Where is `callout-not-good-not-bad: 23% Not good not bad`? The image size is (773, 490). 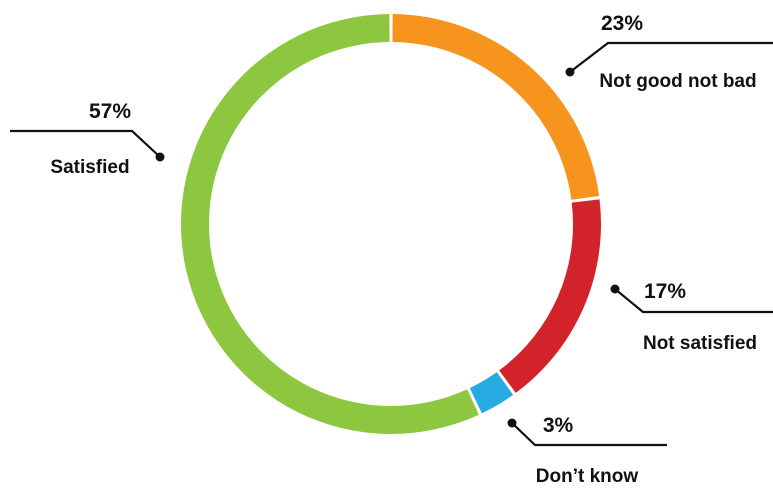
callout-not-good-not-bad: 23% Not good not bad is located at coordinates (669, 52).